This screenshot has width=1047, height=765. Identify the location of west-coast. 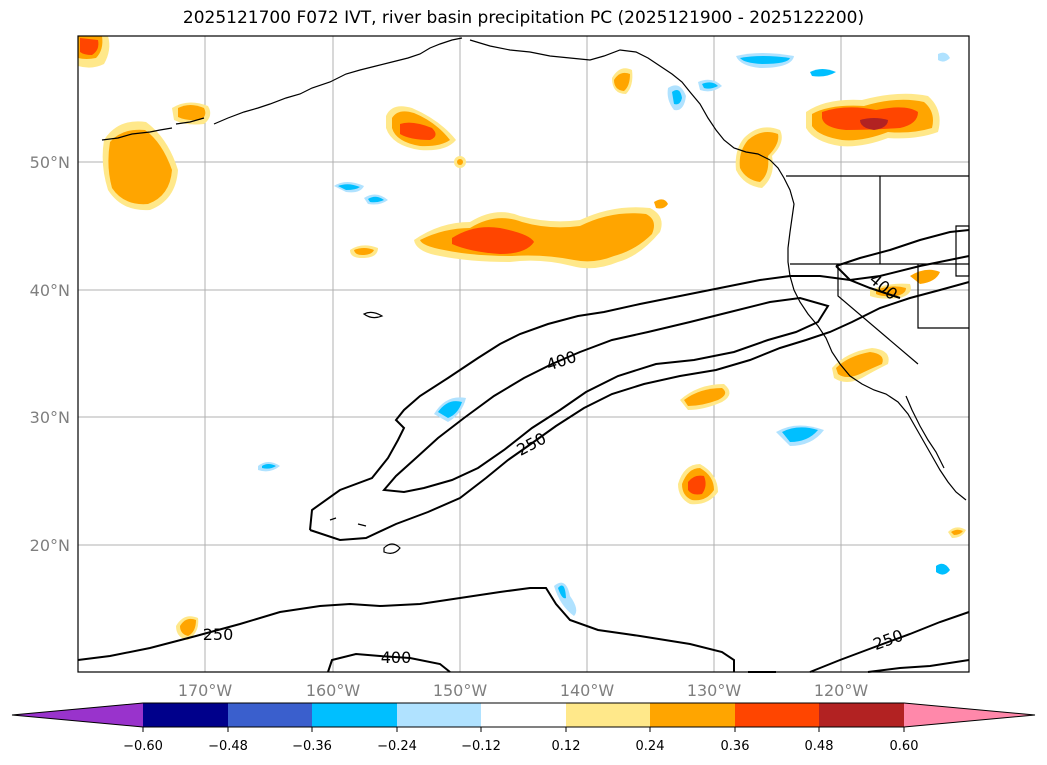
(868, 330).